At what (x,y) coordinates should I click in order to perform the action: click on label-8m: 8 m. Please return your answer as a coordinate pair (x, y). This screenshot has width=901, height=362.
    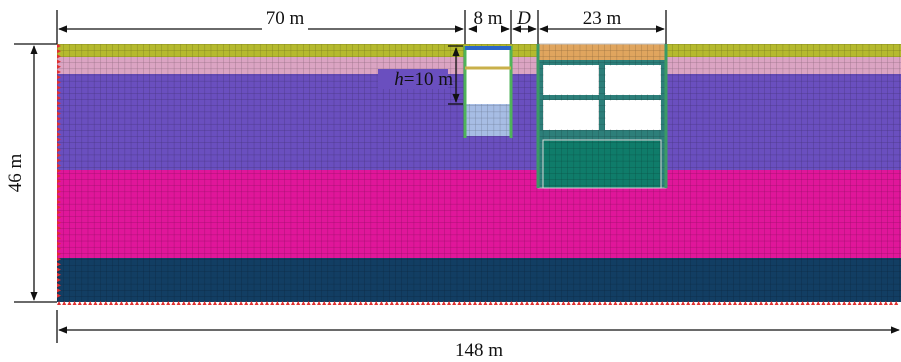
    Looking at the image, I should click on (487, 18).